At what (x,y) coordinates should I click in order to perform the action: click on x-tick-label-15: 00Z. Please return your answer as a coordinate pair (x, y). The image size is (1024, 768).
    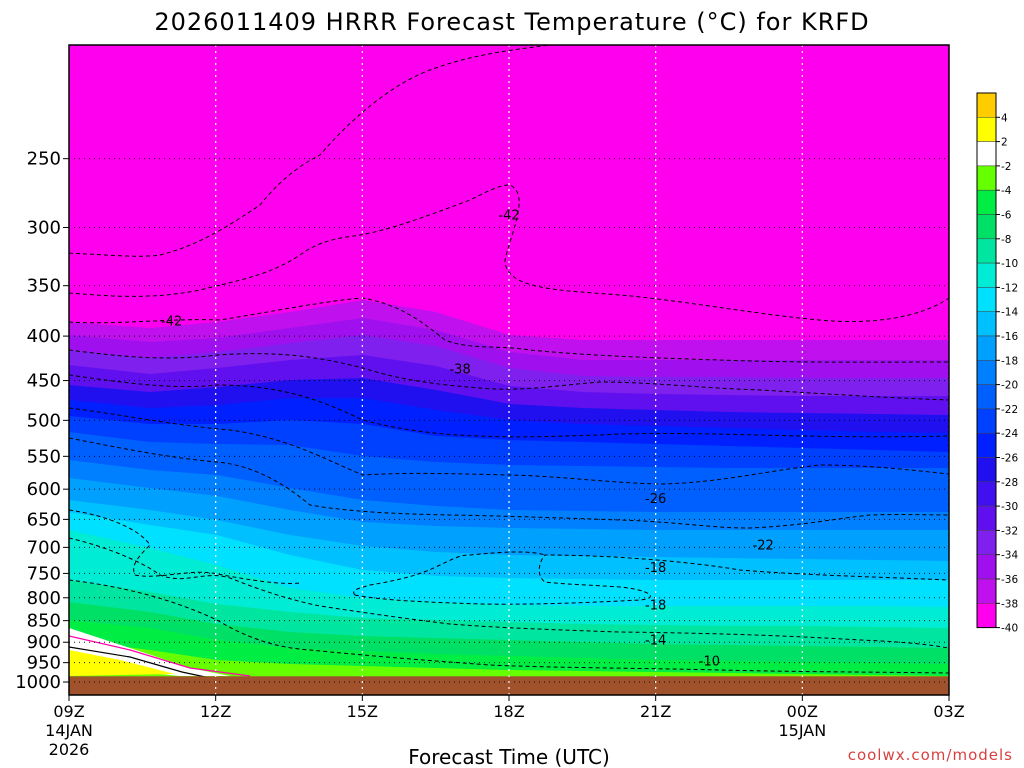
    Looking at the image, I should click on (802, 711).